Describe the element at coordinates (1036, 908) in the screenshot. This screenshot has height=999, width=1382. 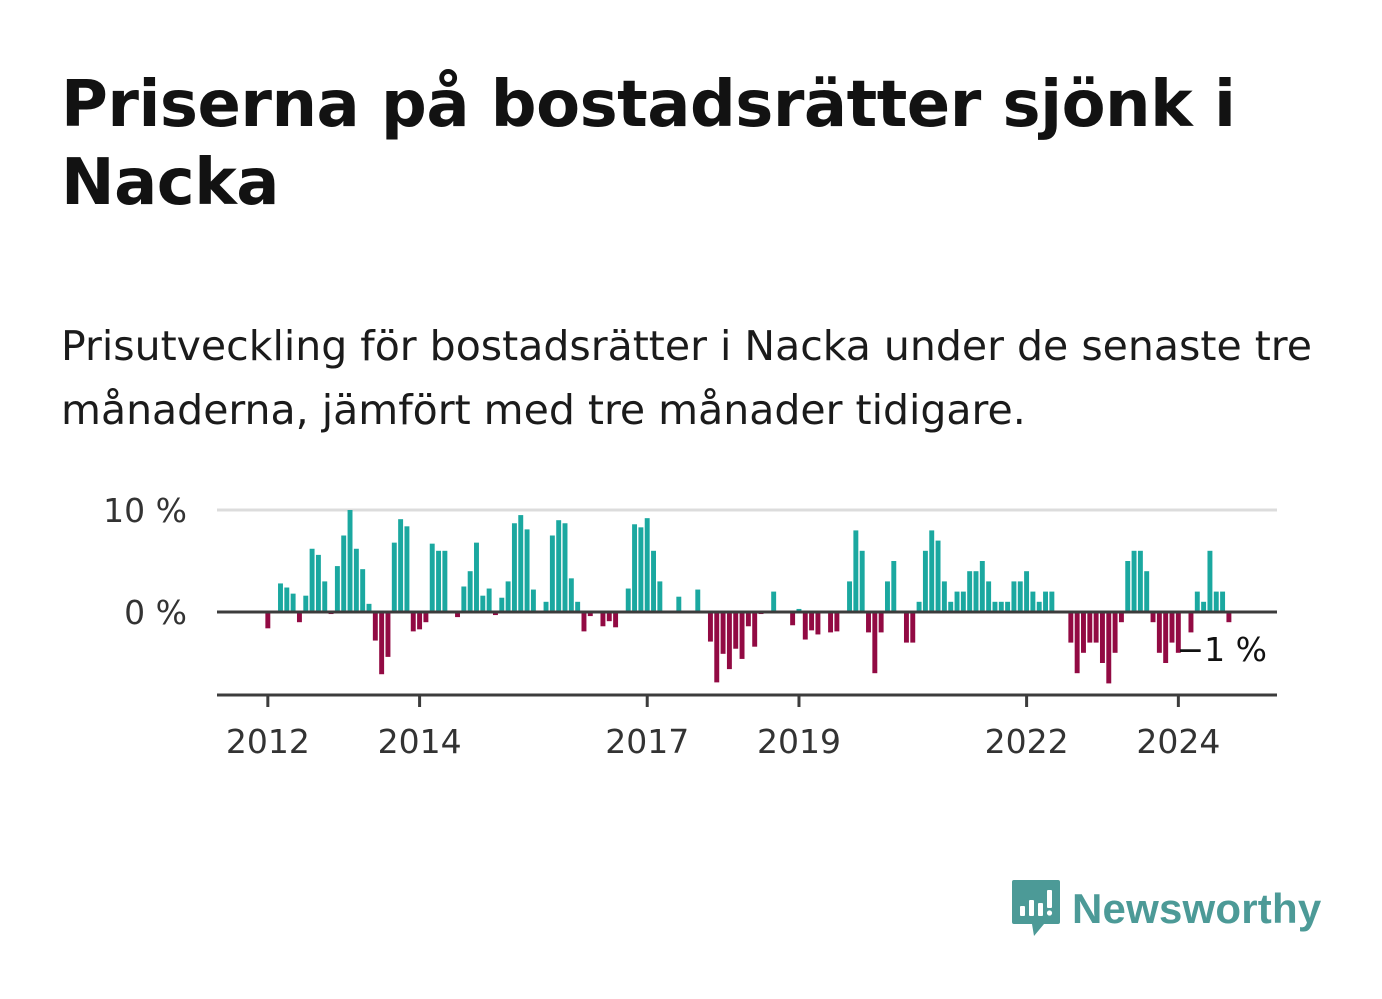
I see `newsworthy-logo-icon` at that location.